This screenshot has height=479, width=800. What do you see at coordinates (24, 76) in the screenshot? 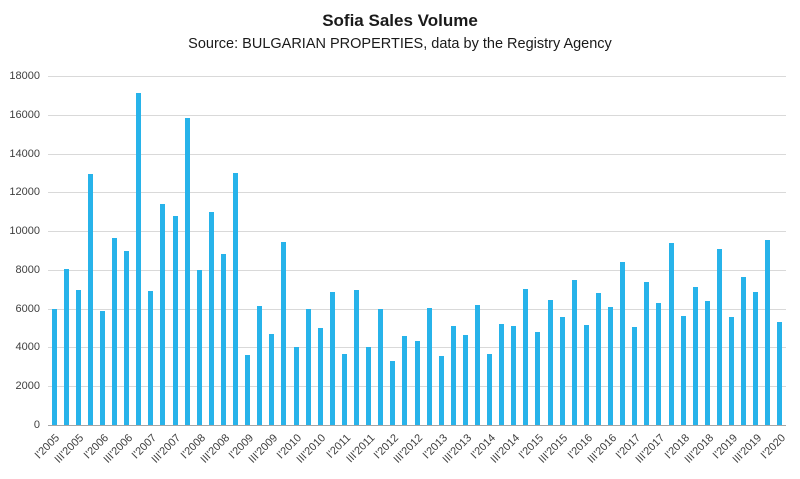
I see `y-axis-label: 18000` at bounding box center [24, 76].